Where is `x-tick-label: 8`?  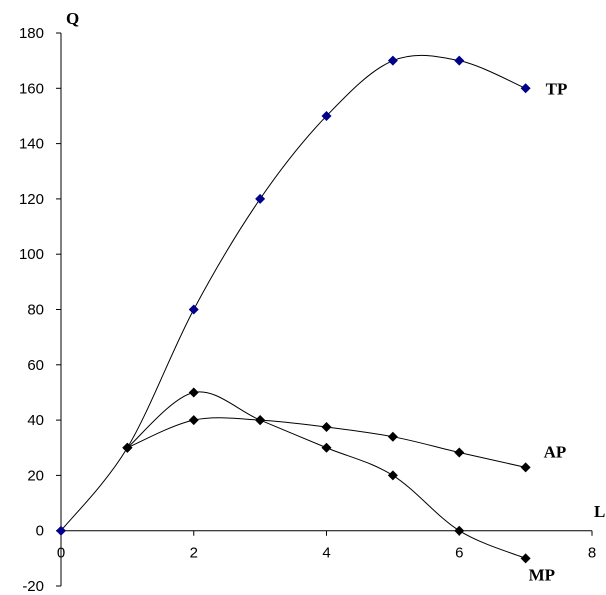 x-tick-label: 8 is located at coordinates (592, 553).